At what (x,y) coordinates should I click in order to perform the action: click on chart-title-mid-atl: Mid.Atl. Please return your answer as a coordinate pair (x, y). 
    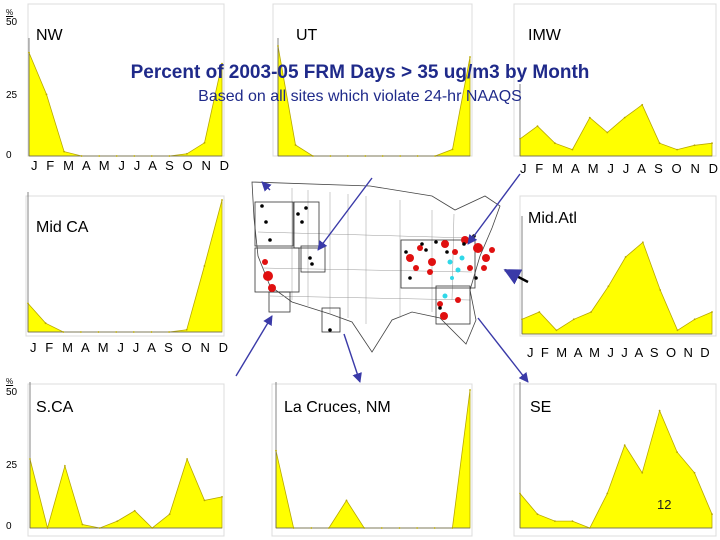
    Looking at the image, I should click on (552, 218).